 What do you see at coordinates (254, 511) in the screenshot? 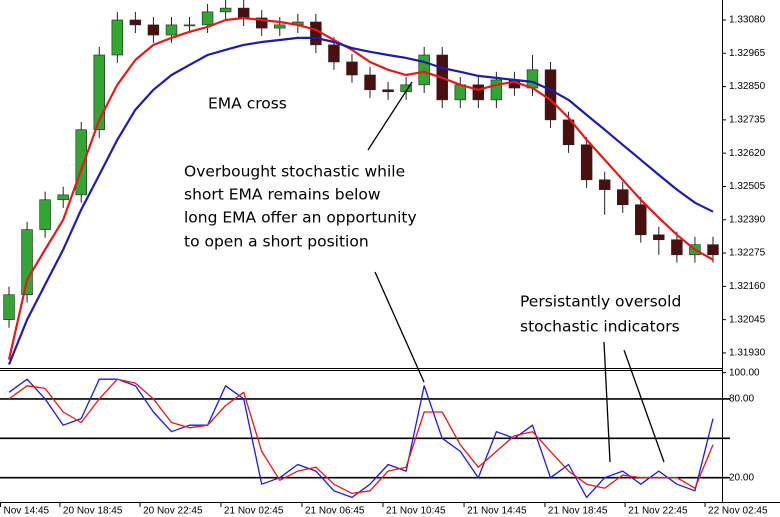
I see `x-tick-label: 21 Nov 02:45` at bounding box center [254, 511].